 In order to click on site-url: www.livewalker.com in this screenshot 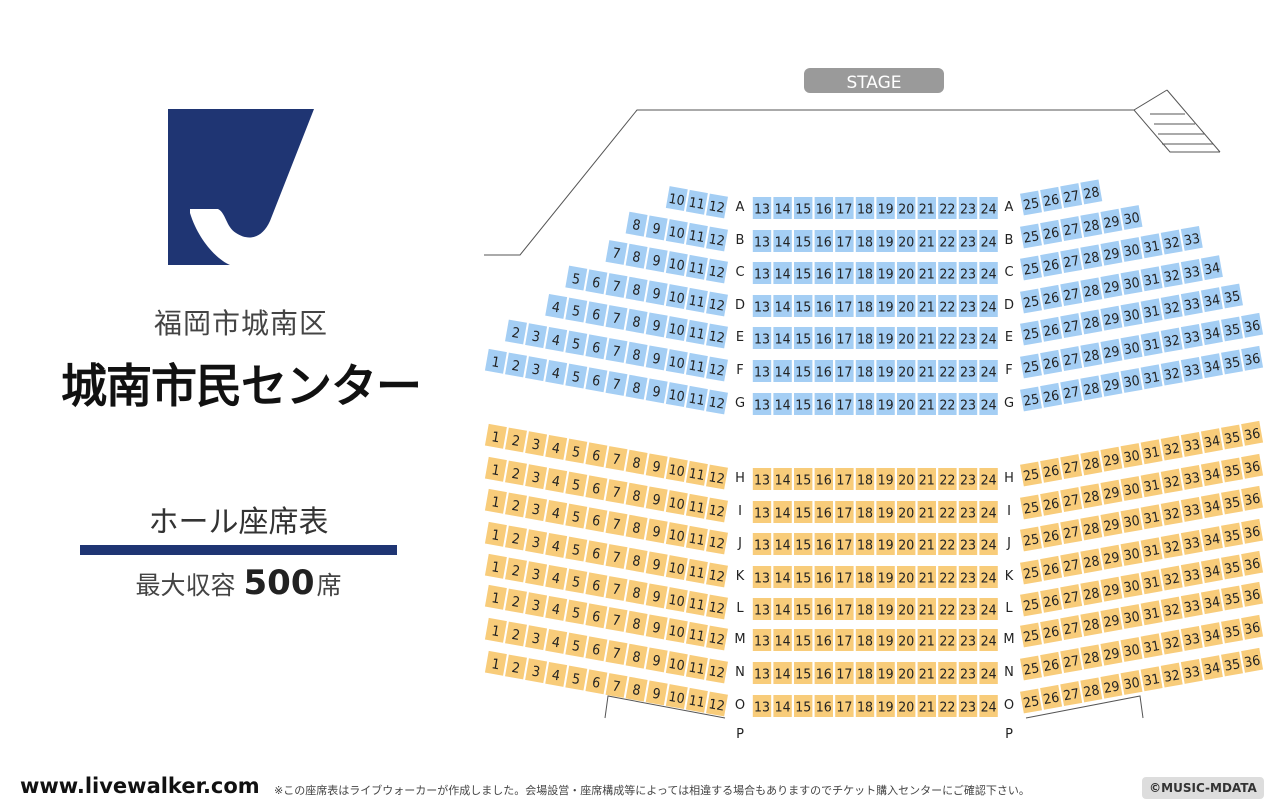, I will do `click(140, 786)`.